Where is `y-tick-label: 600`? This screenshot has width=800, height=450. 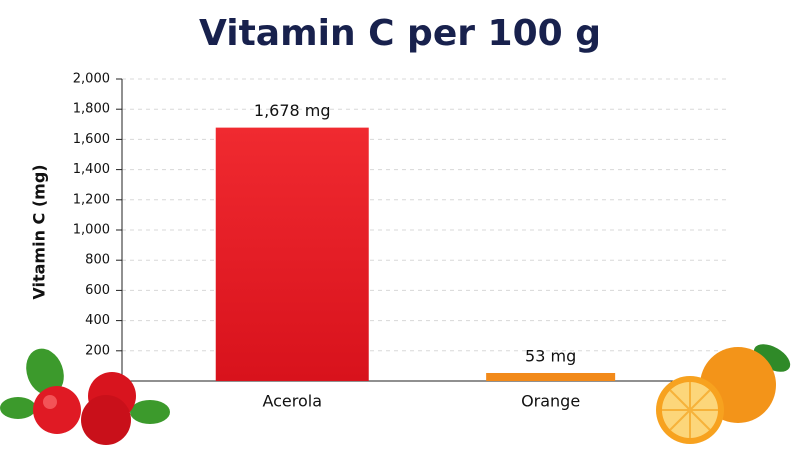
y-tick-label: 600 is located at coordinates (97, 290).